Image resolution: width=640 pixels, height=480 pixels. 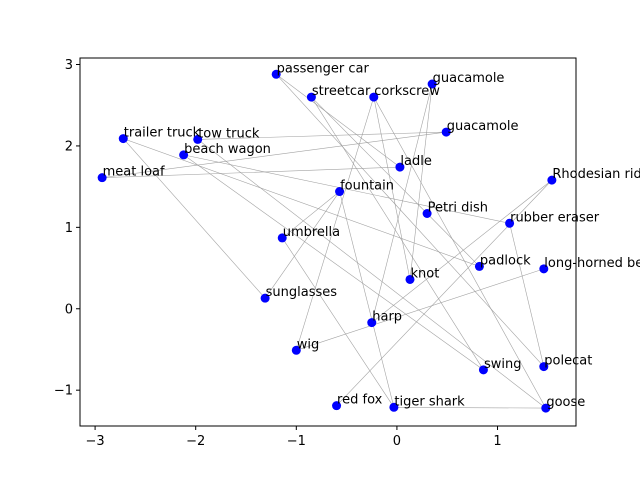 I want to click on point-label: ladle, so click(x=415, y=161).